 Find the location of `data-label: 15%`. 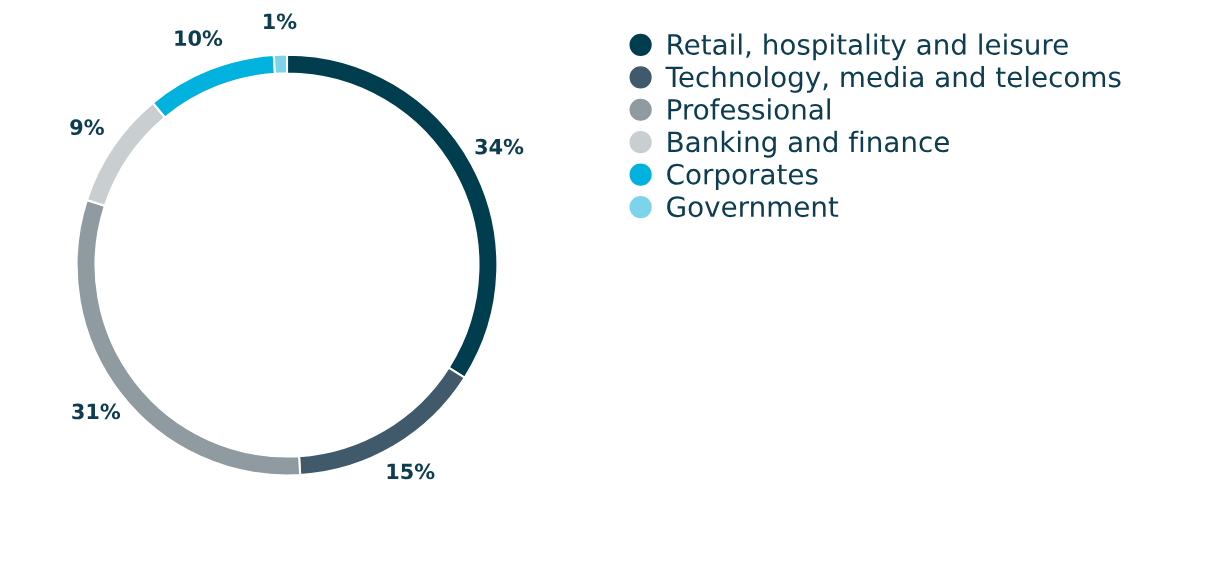

data-label: 15% is located at coordinates (411, 471).